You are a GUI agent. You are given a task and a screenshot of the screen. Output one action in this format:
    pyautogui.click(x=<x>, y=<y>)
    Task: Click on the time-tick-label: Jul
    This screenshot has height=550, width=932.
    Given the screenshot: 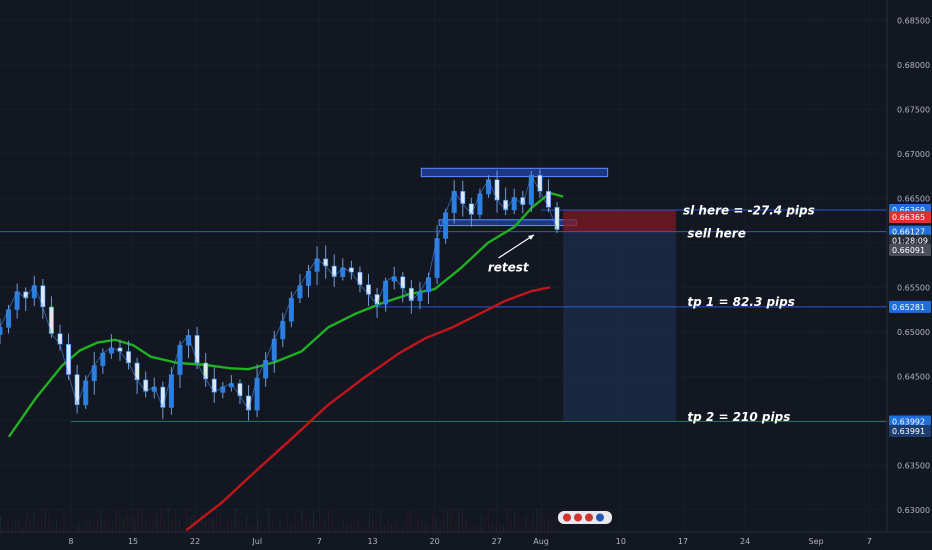 What is the action you would take?
    pyautogui.click(x=256, y=541)
    